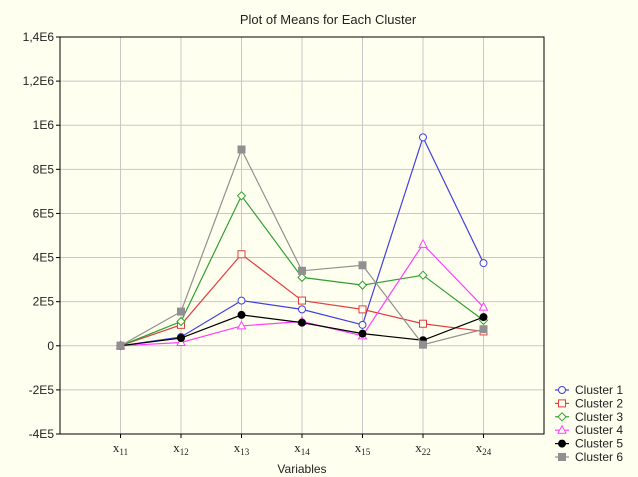 The width and height of the screenshot is (638, 477). Describe the element at coordinates (44, 258) in the screenshot. I see `y-tick-label: 4E5` at that location.